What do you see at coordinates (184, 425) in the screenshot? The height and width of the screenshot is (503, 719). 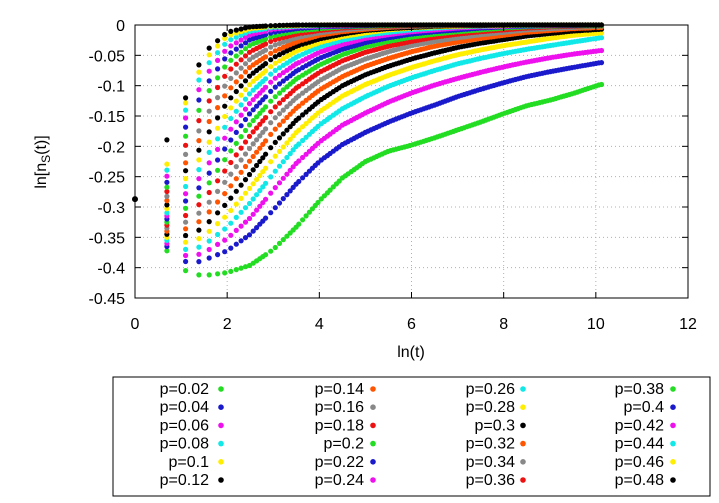 I see `legend-label: p=0.06` at bounding box center [184, 425].